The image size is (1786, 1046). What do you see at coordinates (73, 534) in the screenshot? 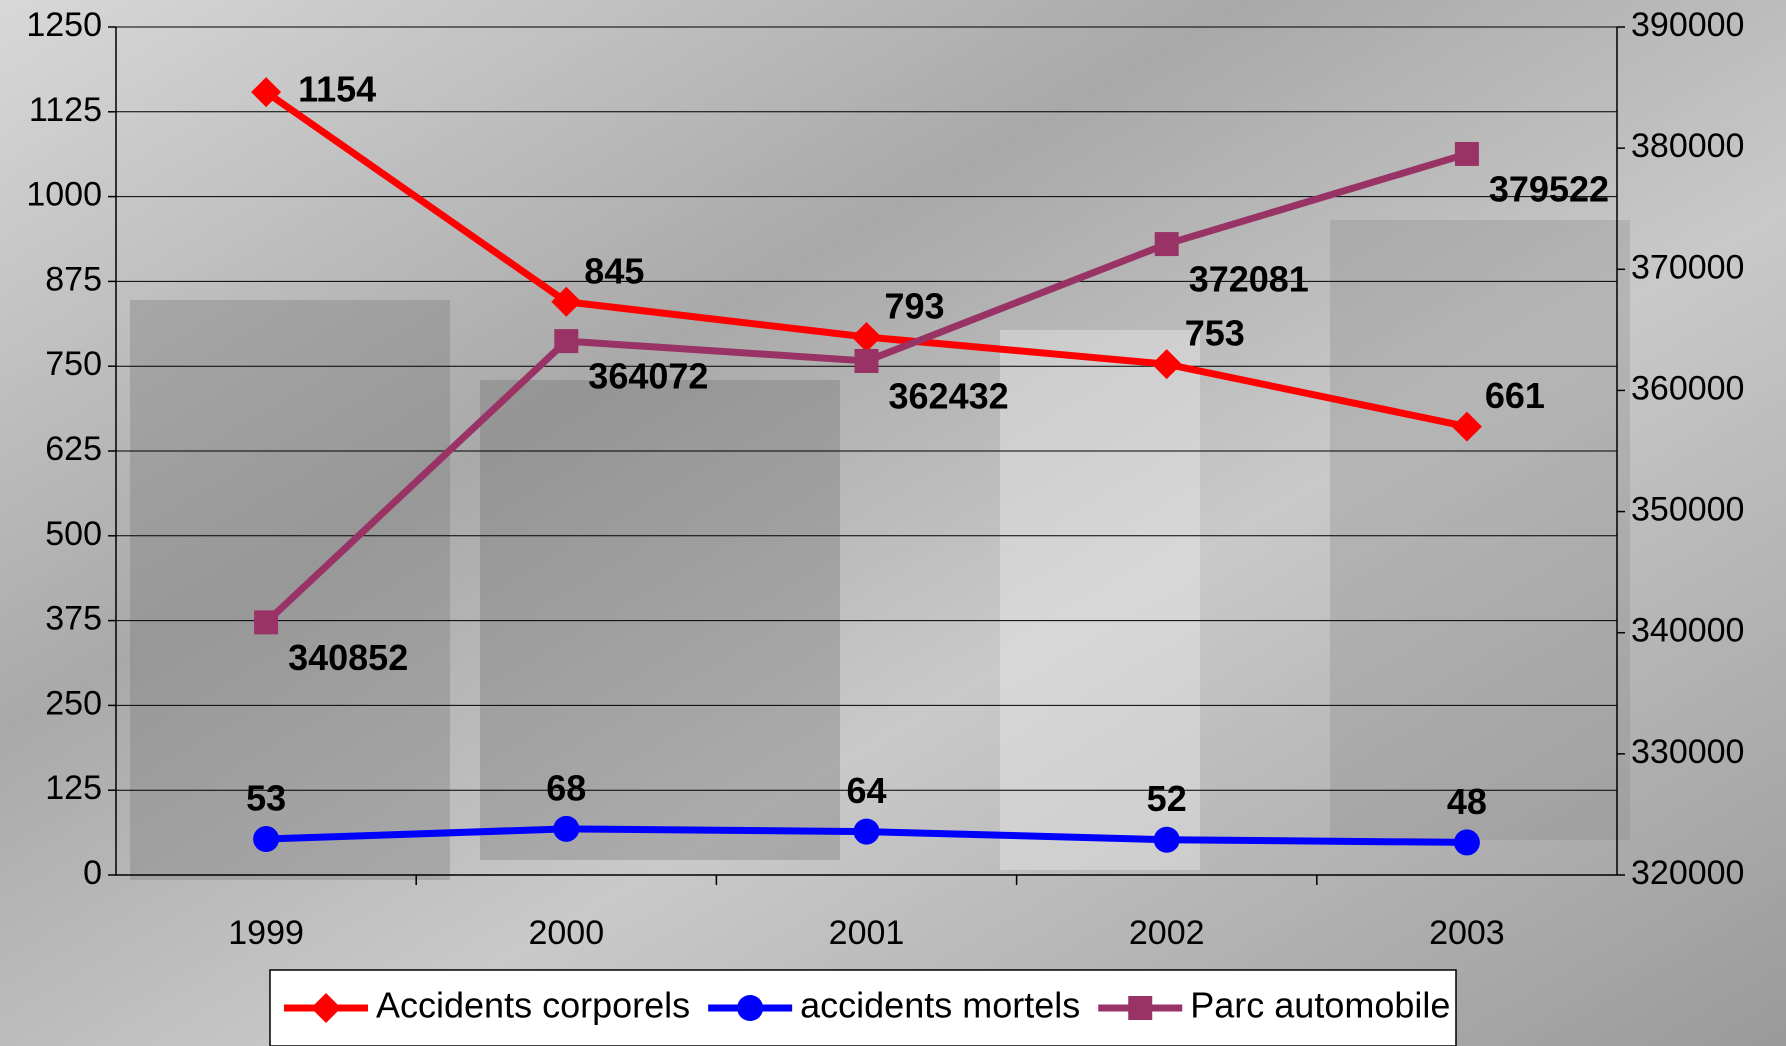
I see `y-tick-label: 500` at bounding box center [73, 534].